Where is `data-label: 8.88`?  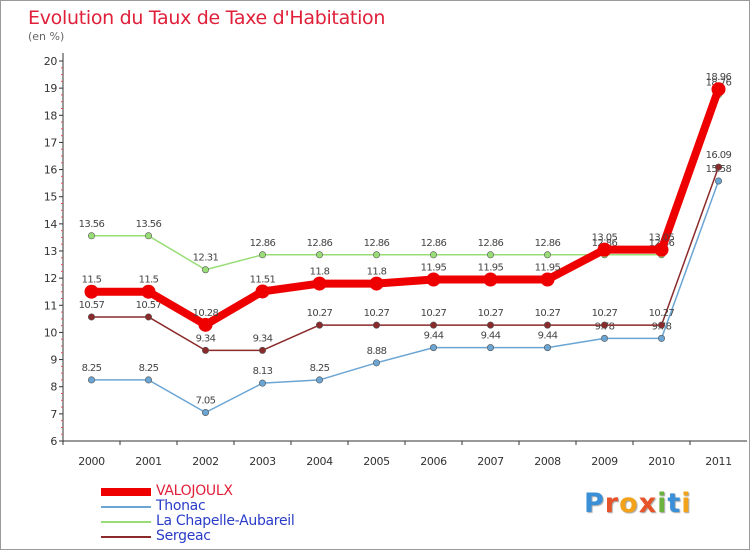 data-label: 8.88 is located at coordinates (377, 351).